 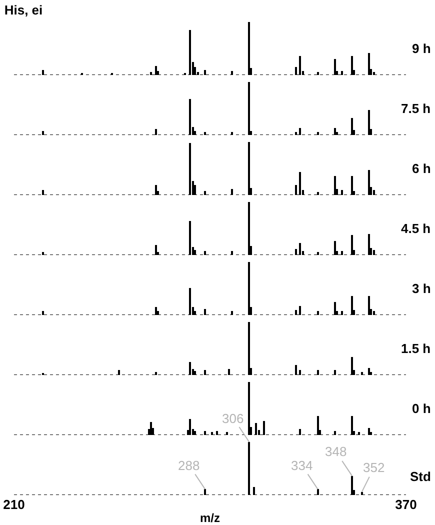 I want to click on x-axis-title: m/z, so click(x=210, y=517).